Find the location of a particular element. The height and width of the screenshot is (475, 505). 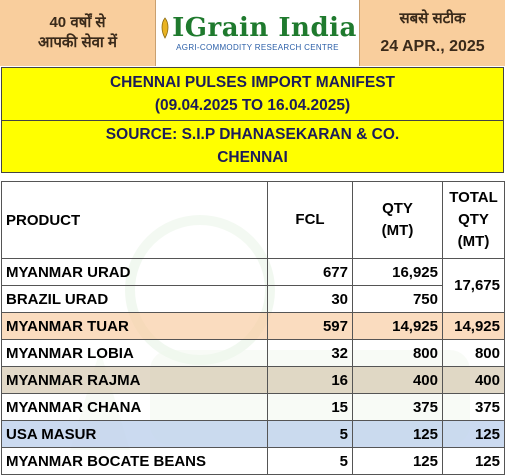

col-header-qty: QTY (MT) is located at coordinates (397, 220).